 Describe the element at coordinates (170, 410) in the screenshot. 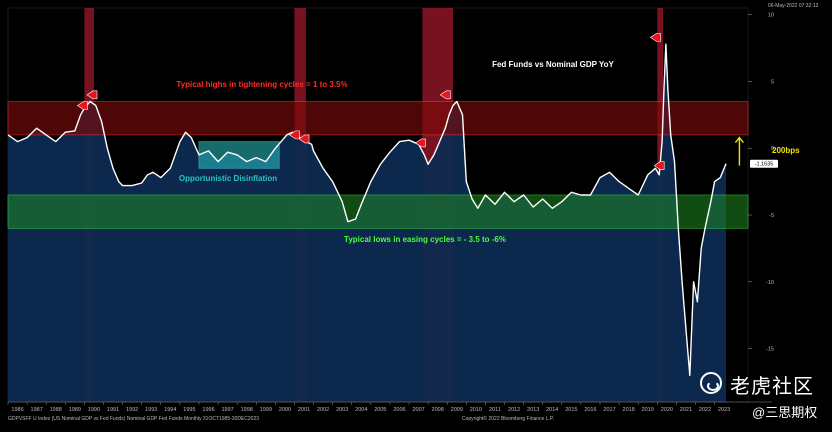

I see `x-tick-label: 1994` at that location.